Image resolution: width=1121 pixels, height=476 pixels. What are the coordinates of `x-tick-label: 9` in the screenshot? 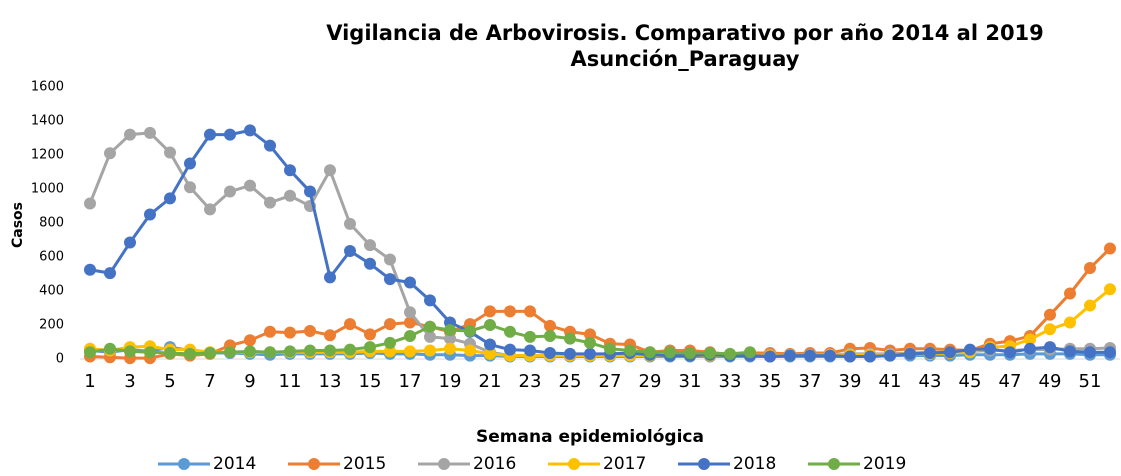 It's located at (249, 381).